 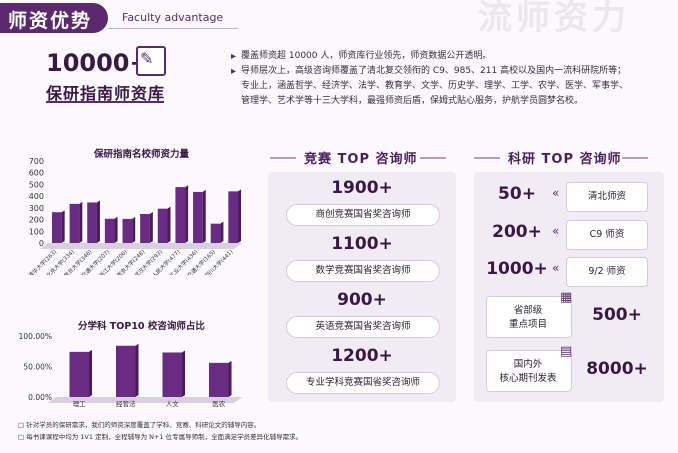 I want to click on research-count: 1000+, so click(x=517, y=269).